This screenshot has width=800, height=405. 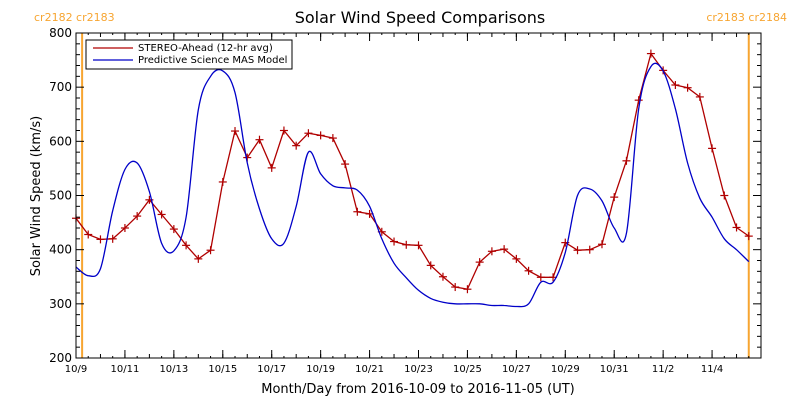 I want to click on y-tick-label: 800, so click(x=60, y=33).